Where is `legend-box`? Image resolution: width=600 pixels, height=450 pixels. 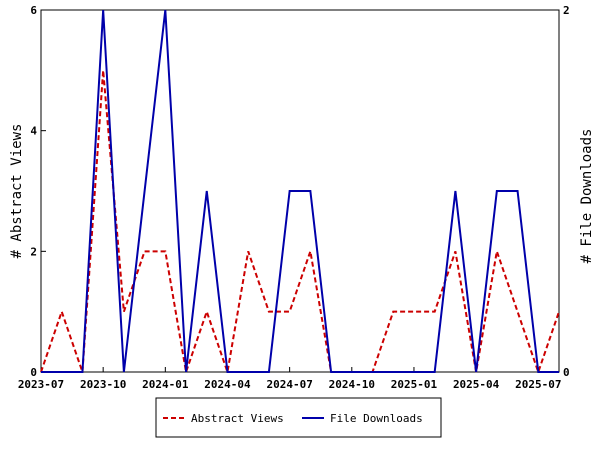
legend-box is located at coordinates (298, 417).